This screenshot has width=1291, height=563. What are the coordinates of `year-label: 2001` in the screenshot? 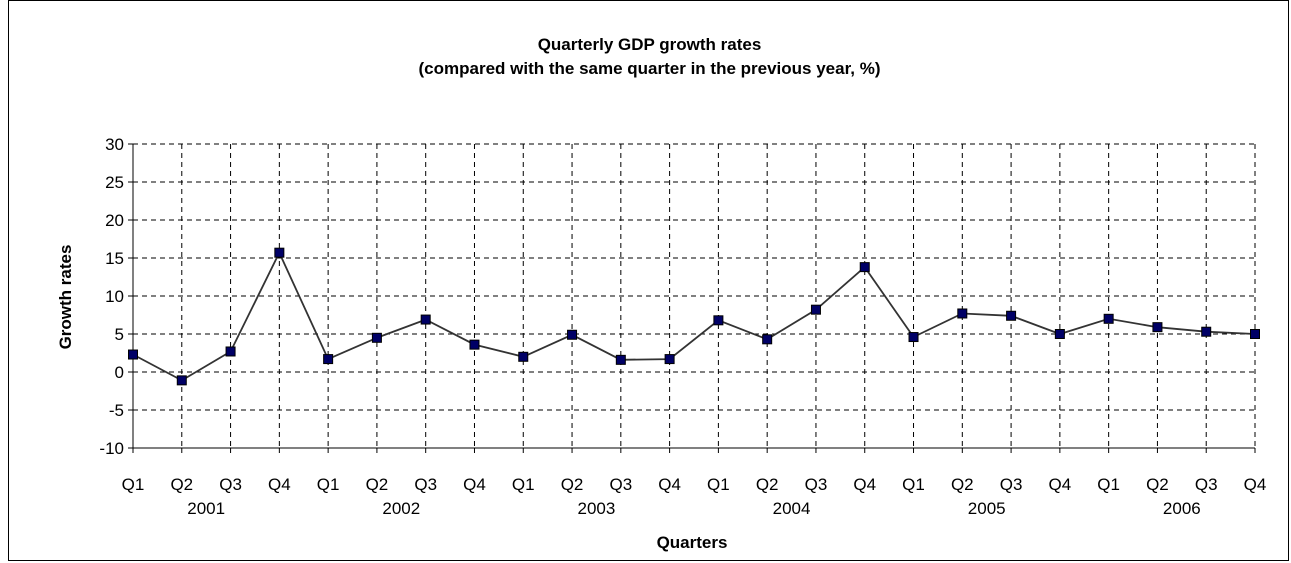 It's located at (206, 508).